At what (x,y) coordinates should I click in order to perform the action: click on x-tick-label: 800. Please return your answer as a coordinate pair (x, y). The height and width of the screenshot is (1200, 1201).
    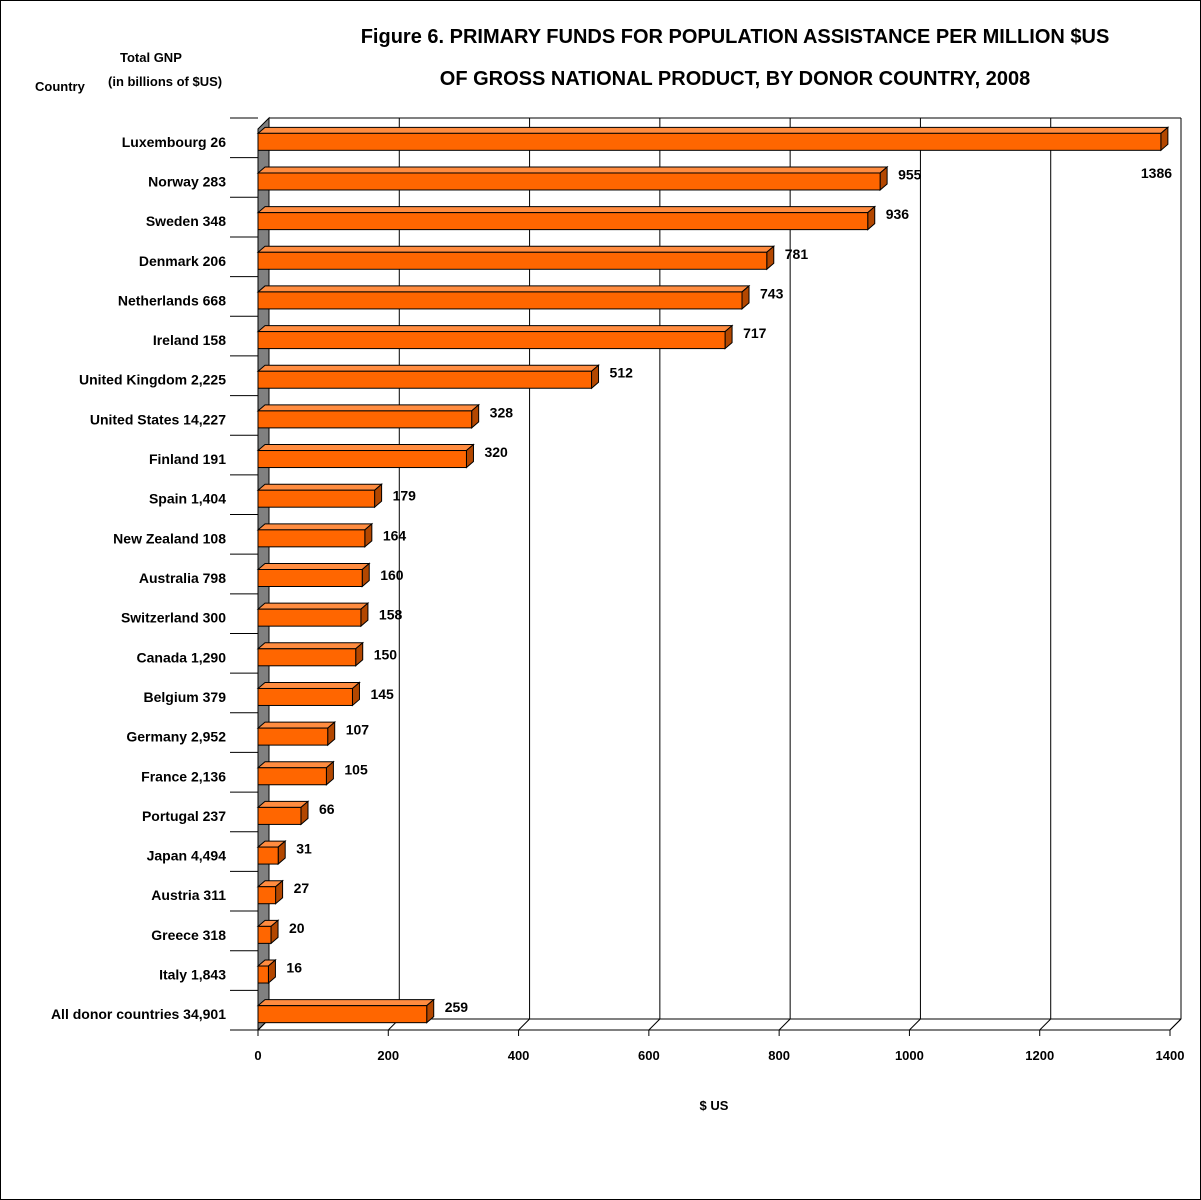
    Looking at the image, I should click on (779, 1055).